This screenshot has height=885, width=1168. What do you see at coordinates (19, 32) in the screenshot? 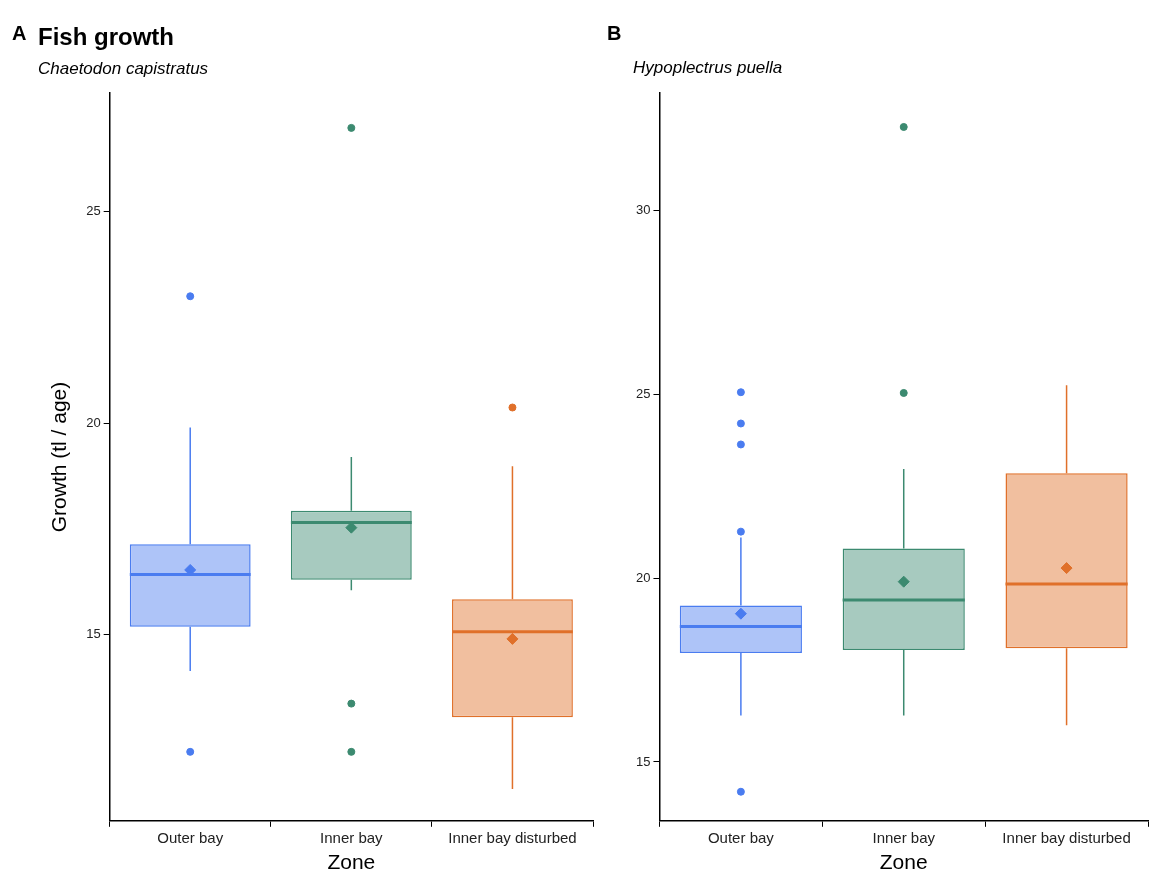
I see `text: A` at bounding box center [19, 32].